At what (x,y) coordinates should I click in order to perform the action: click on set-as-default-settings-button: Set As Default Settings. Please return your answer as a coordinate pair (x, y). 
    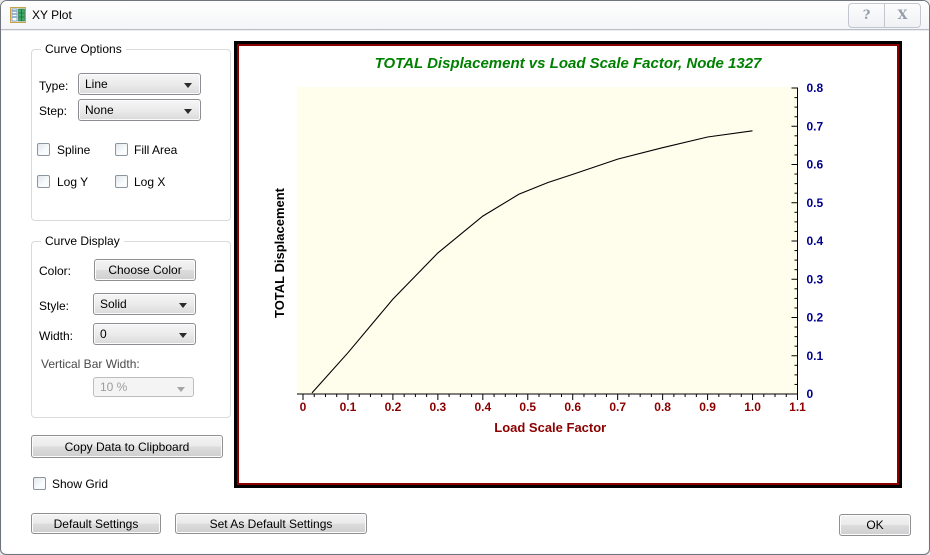
    Looking at the image, I should click on (271, 523).